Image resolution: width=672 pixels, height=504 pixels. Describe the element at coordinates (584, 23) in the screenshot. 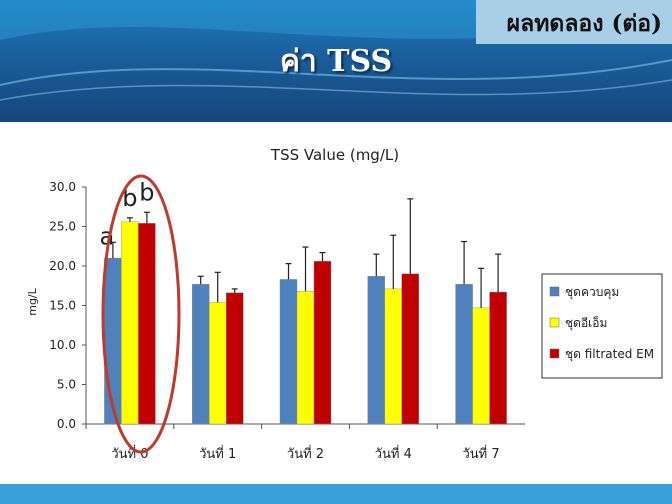

I see `section-tag-label: ผลทดลอง (ต่อ)` at that location.